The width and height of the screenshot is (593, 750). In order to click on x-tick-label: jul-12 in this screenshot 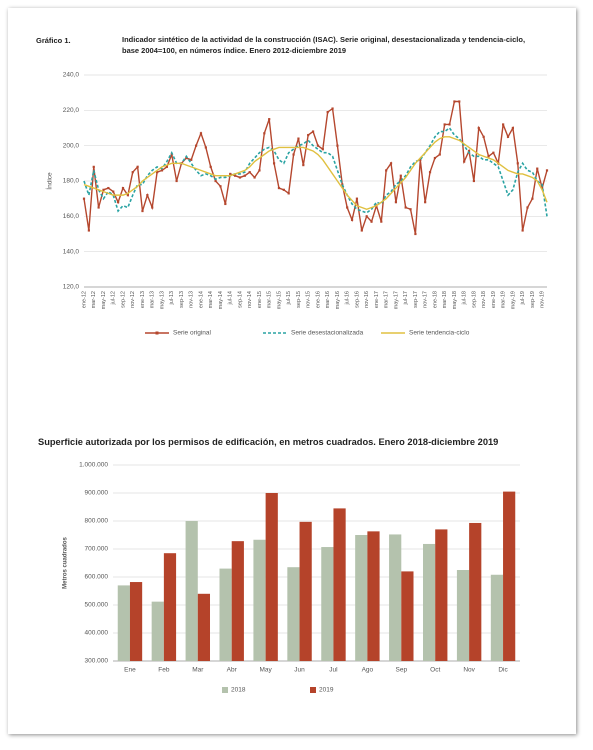, I will do `click(114, 298)`.